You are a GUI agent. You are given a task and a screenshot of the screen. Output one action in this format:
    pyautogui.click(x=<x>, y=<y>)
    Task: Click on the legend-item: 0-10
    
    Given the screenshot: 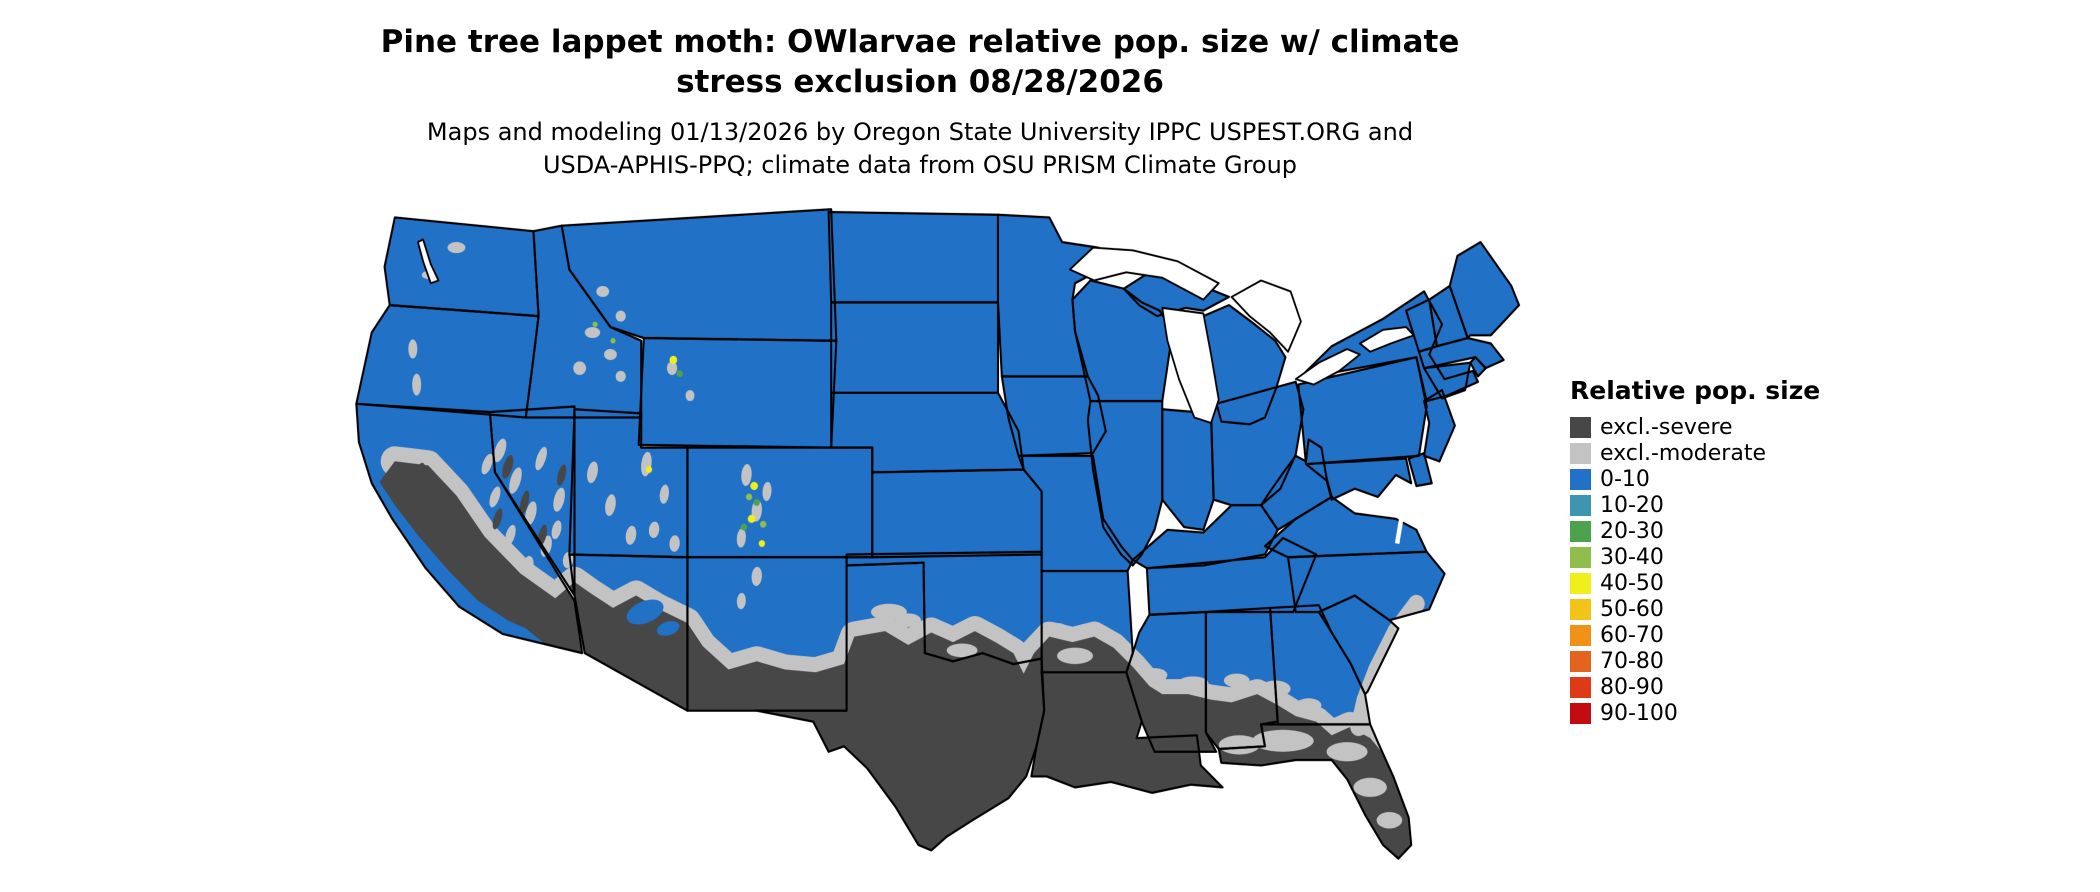 What is the action you would take?
    pyautogui.click(x=1695, y=479)
    